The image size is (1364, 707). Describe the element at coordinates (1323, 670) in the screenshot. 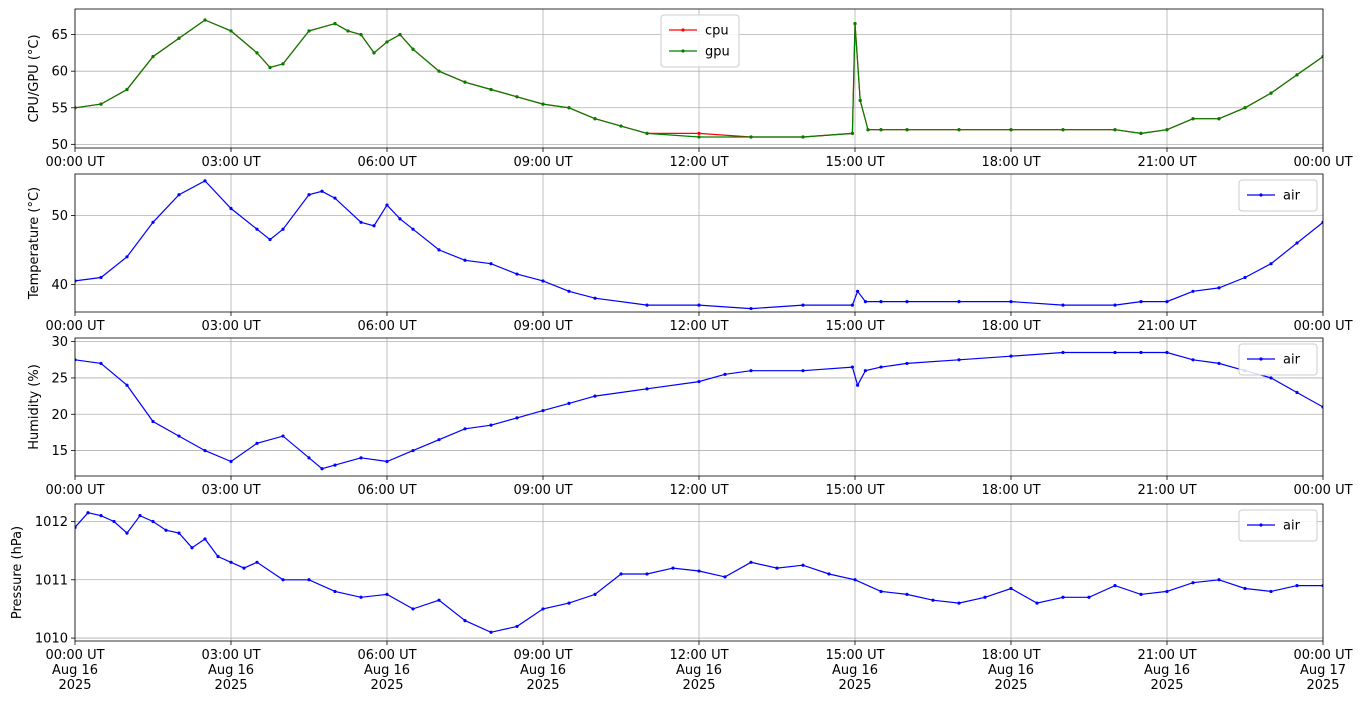

I see `x-tick-label-line: Aug 17` at that location.